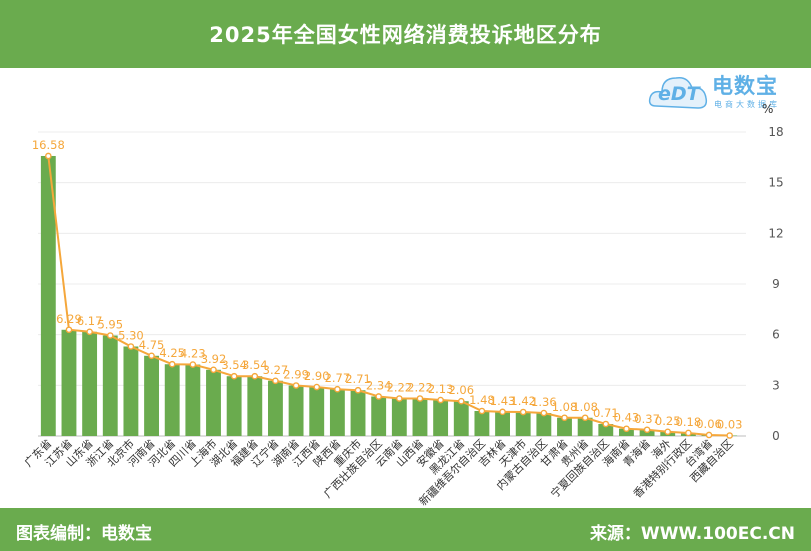 The height and width of the screenshot is (551, 811). I want to click on data-label: 0.03, so click(730, 424).